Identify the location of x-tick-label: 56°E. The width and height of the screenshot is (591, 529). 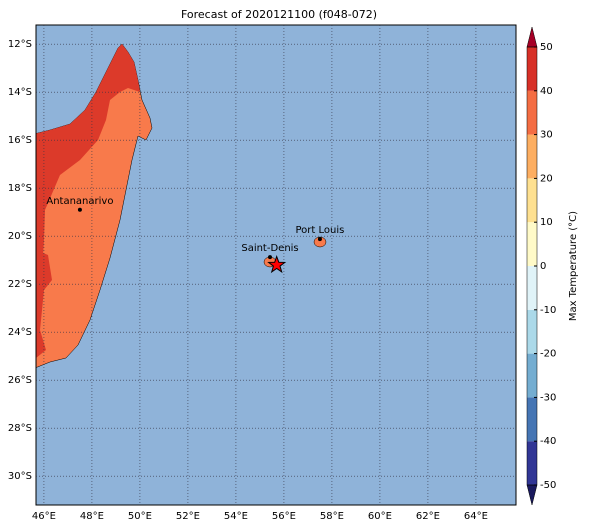
(284, 516).